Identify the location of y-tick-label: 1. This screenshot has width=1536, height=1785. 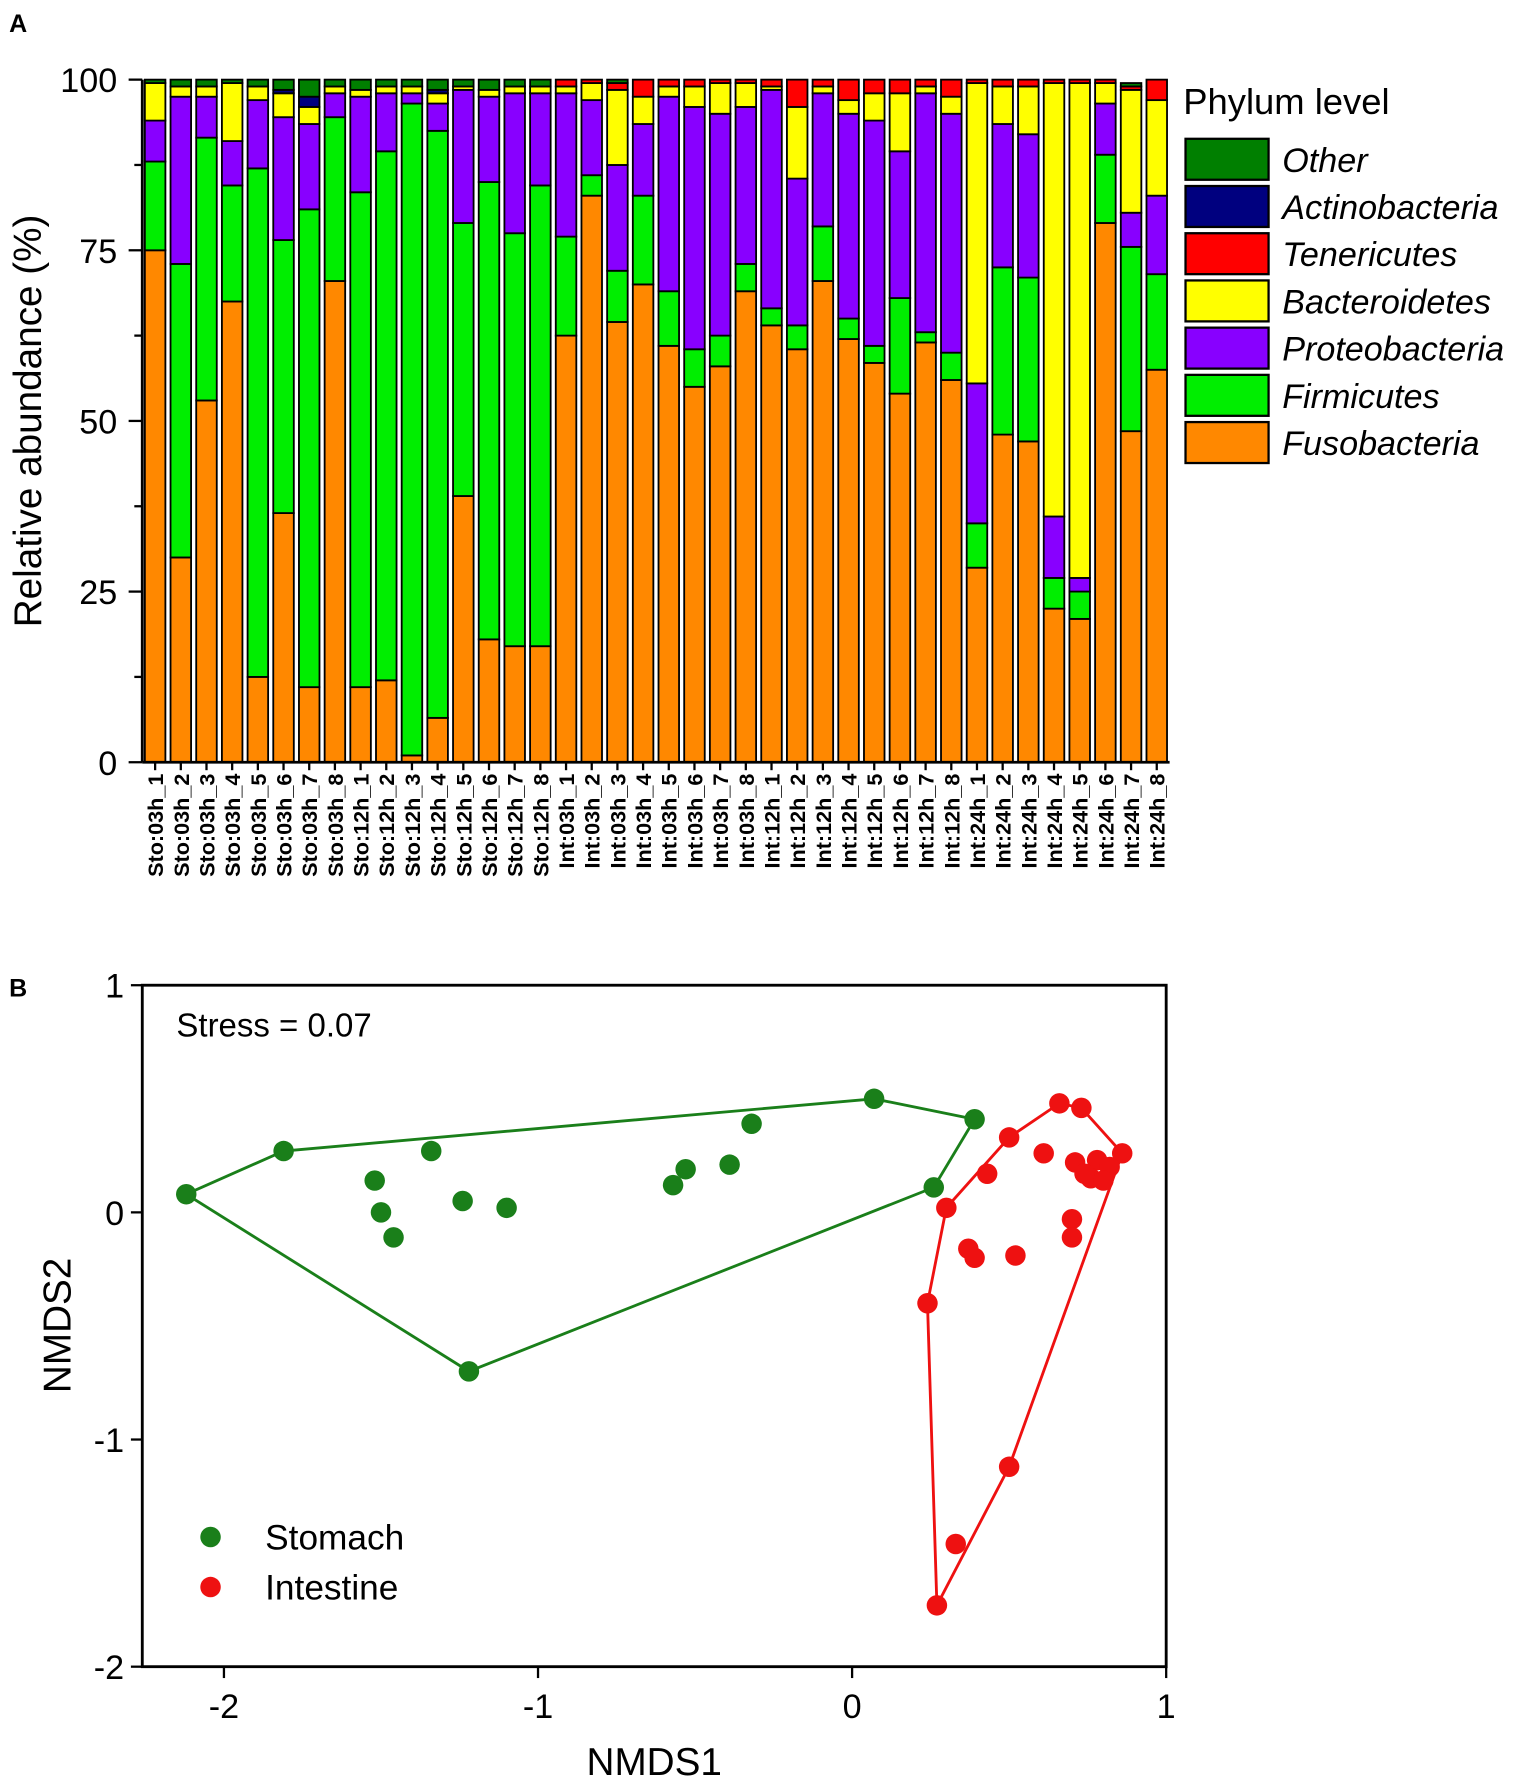
(114, 987).